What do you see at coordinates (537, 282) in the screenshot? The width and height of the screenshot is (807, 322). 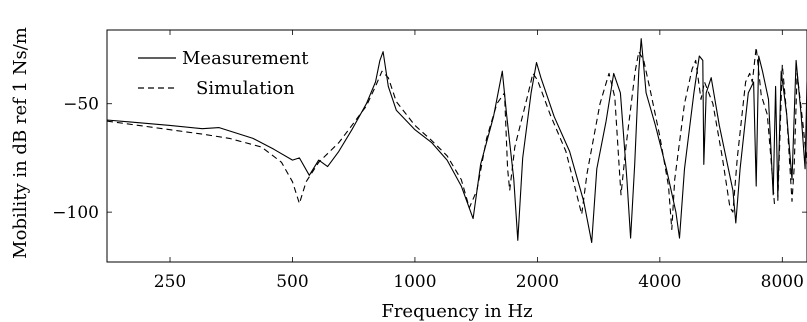 I see `x-tick-label: 2000` at bounding box center [537, 282].